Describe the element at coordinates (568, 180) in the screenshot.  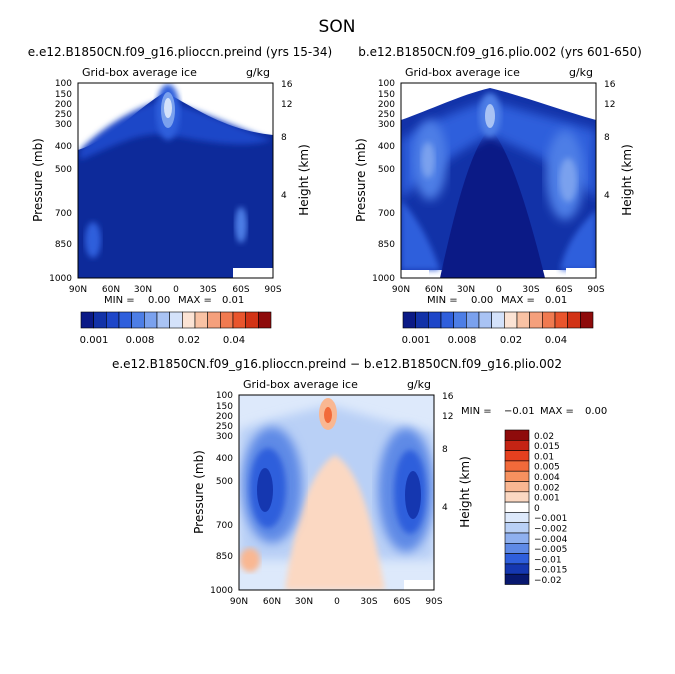
I see `panel-2-south-lobe-core` at that location.